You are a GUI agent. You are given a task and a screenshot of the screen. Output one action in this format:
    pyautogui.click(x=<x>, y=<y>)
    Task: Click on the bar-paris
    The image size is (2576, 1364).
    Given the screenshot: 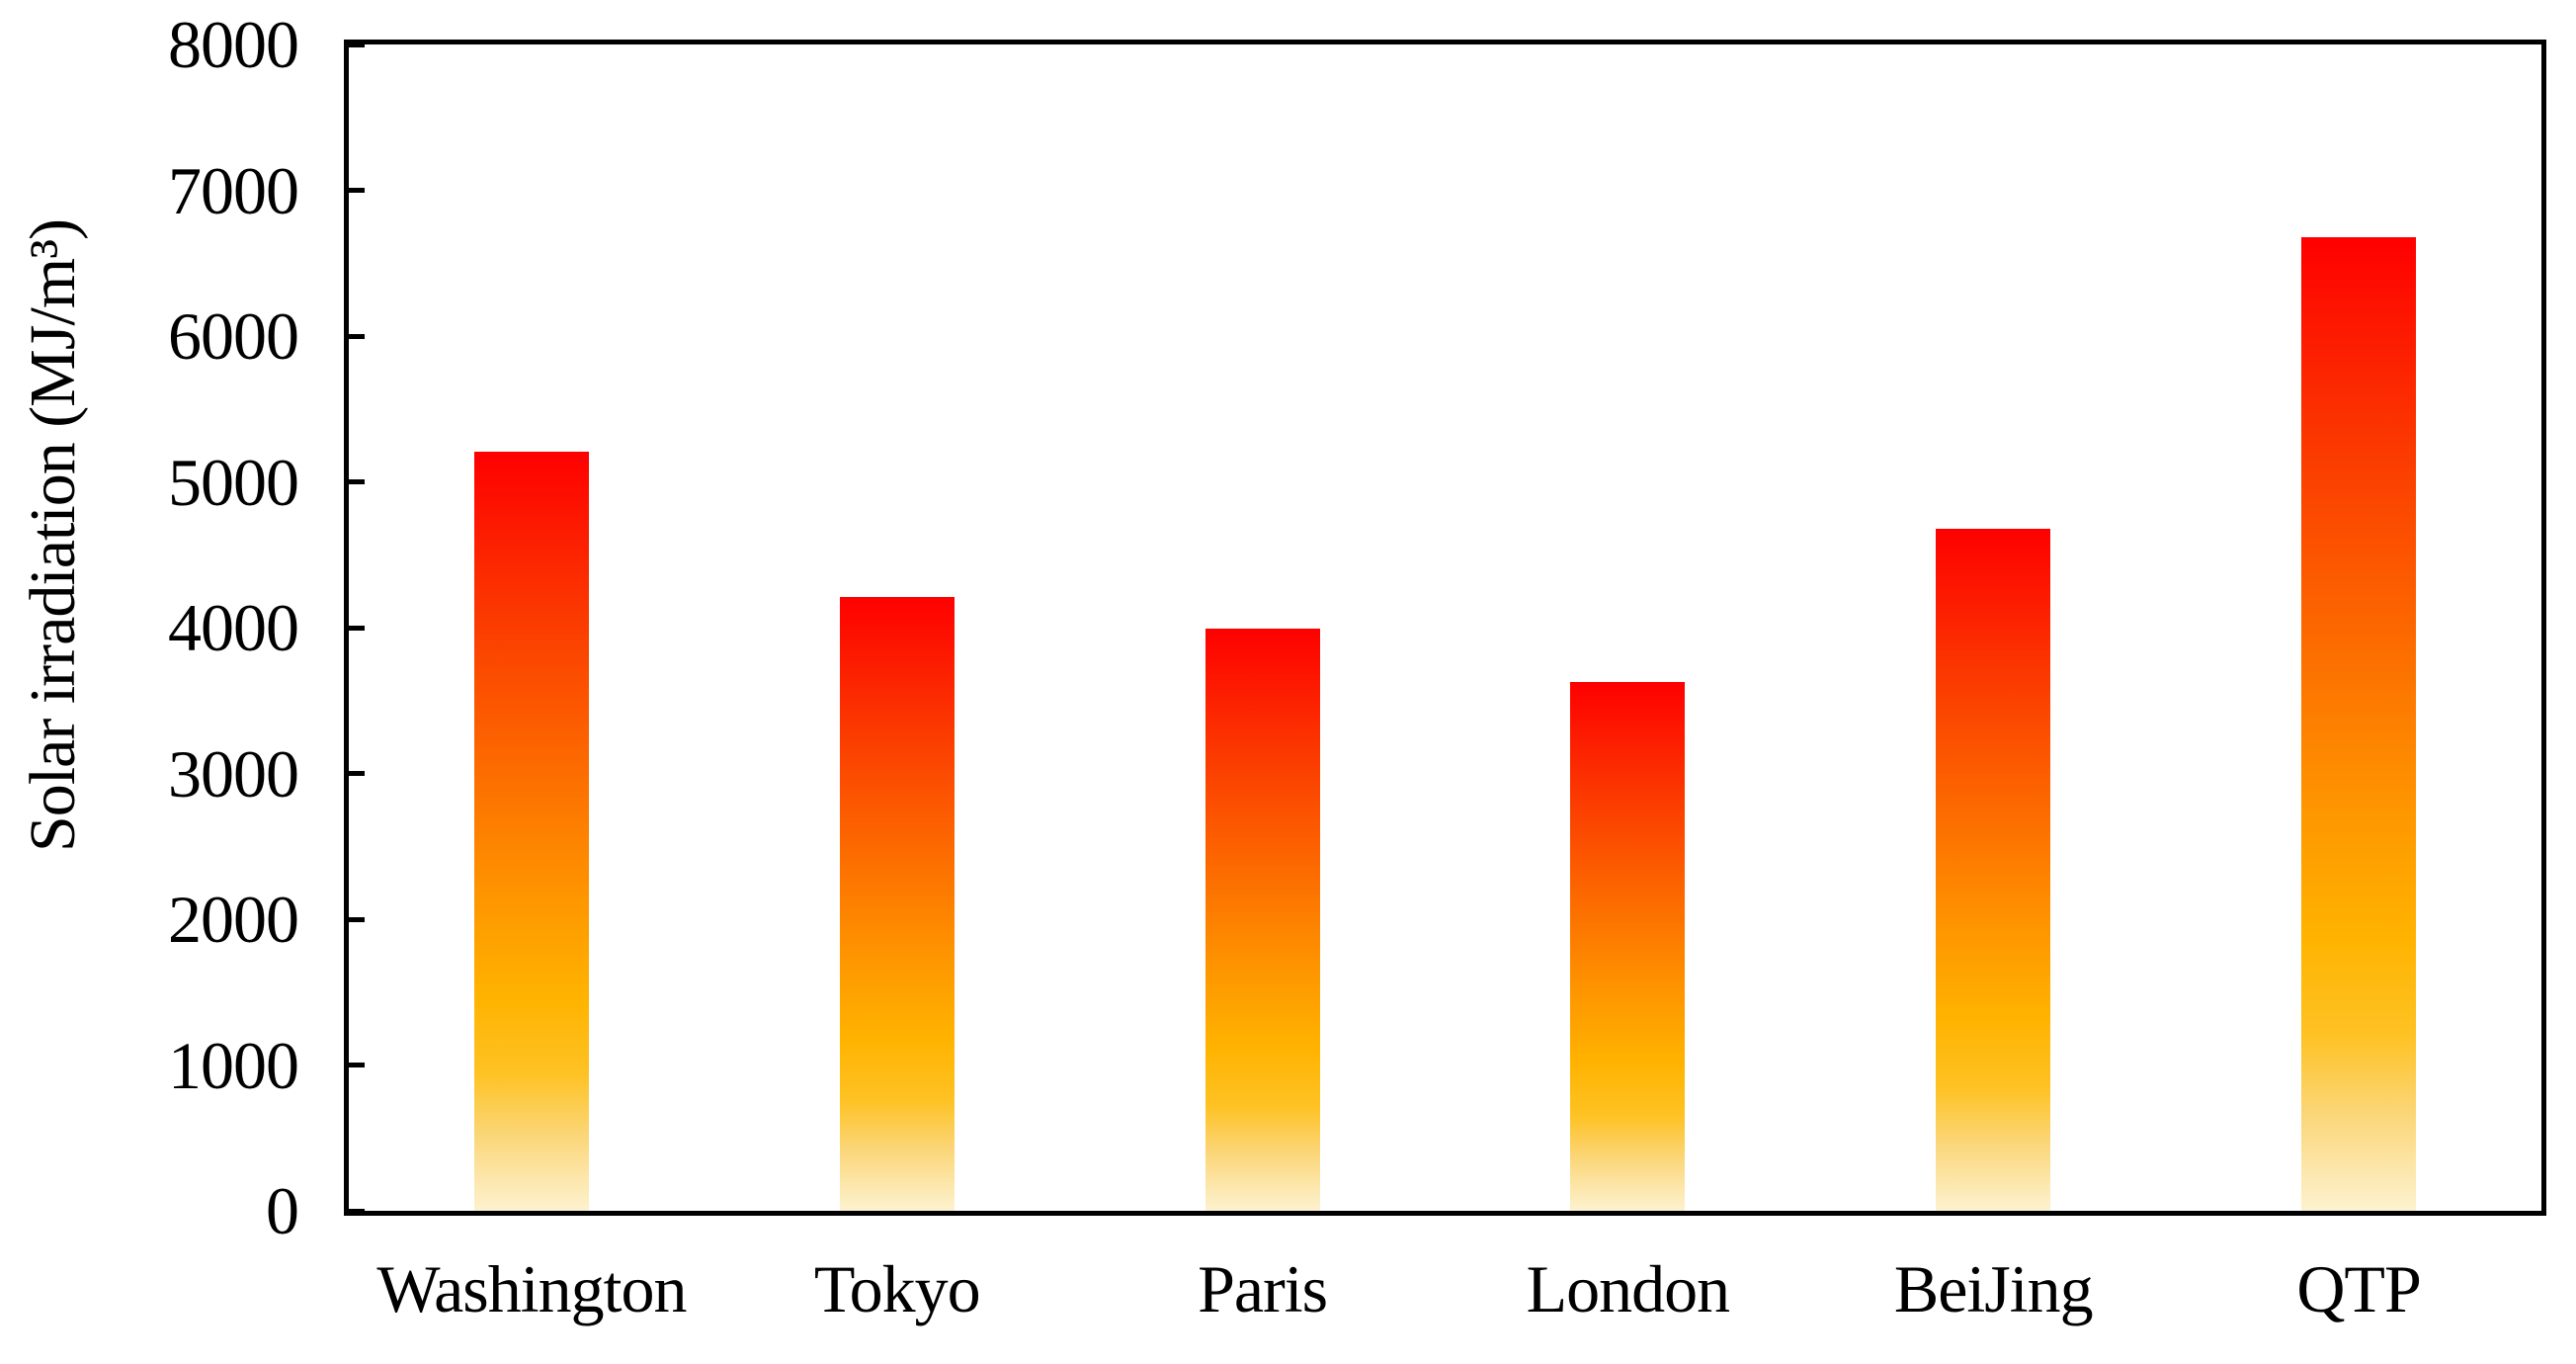 What is the action you would take?
    pyautogui.click(x=1262, y=920)
    